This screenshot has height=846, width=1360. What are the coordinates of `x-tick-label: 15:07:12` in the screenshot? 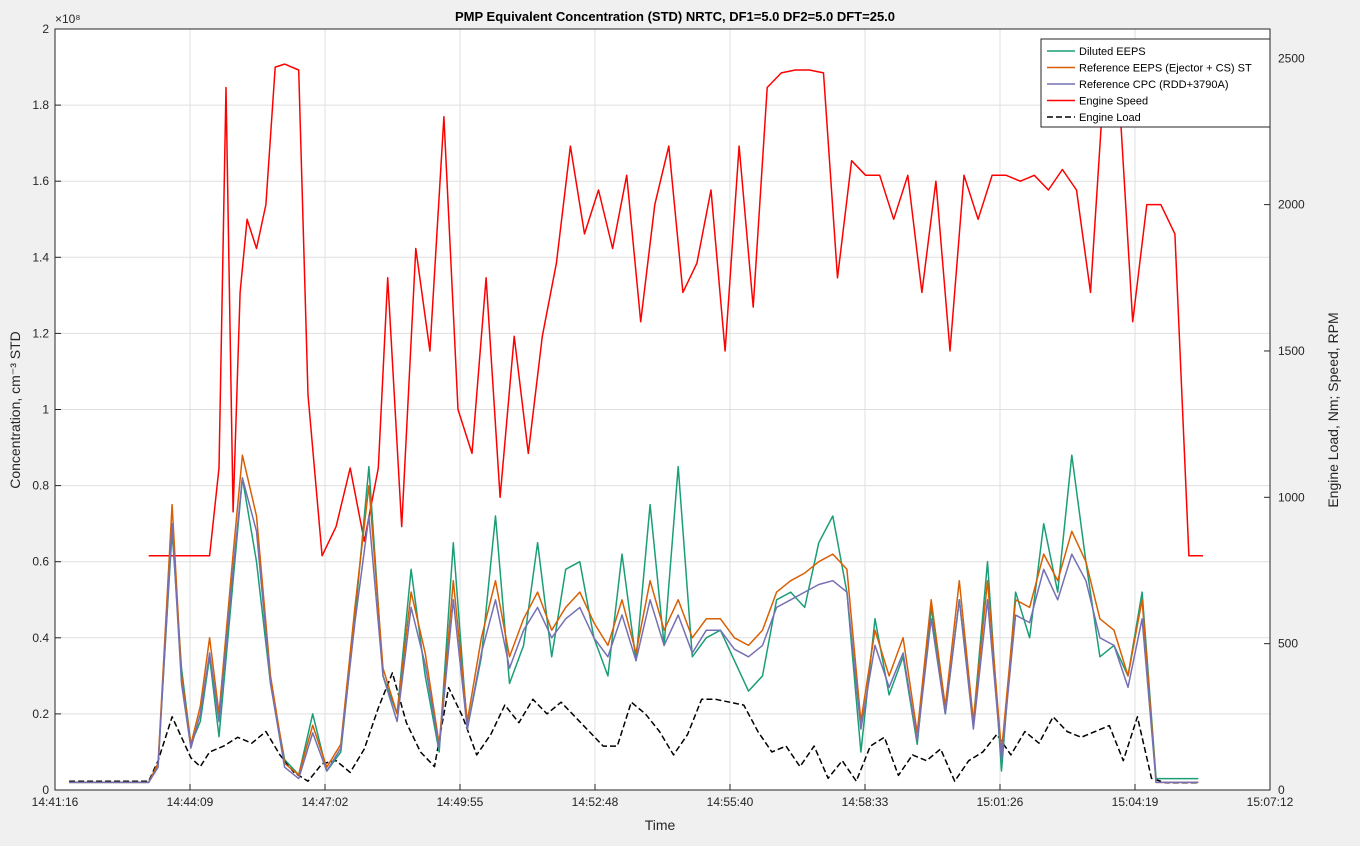 It's located at (1270, 802).